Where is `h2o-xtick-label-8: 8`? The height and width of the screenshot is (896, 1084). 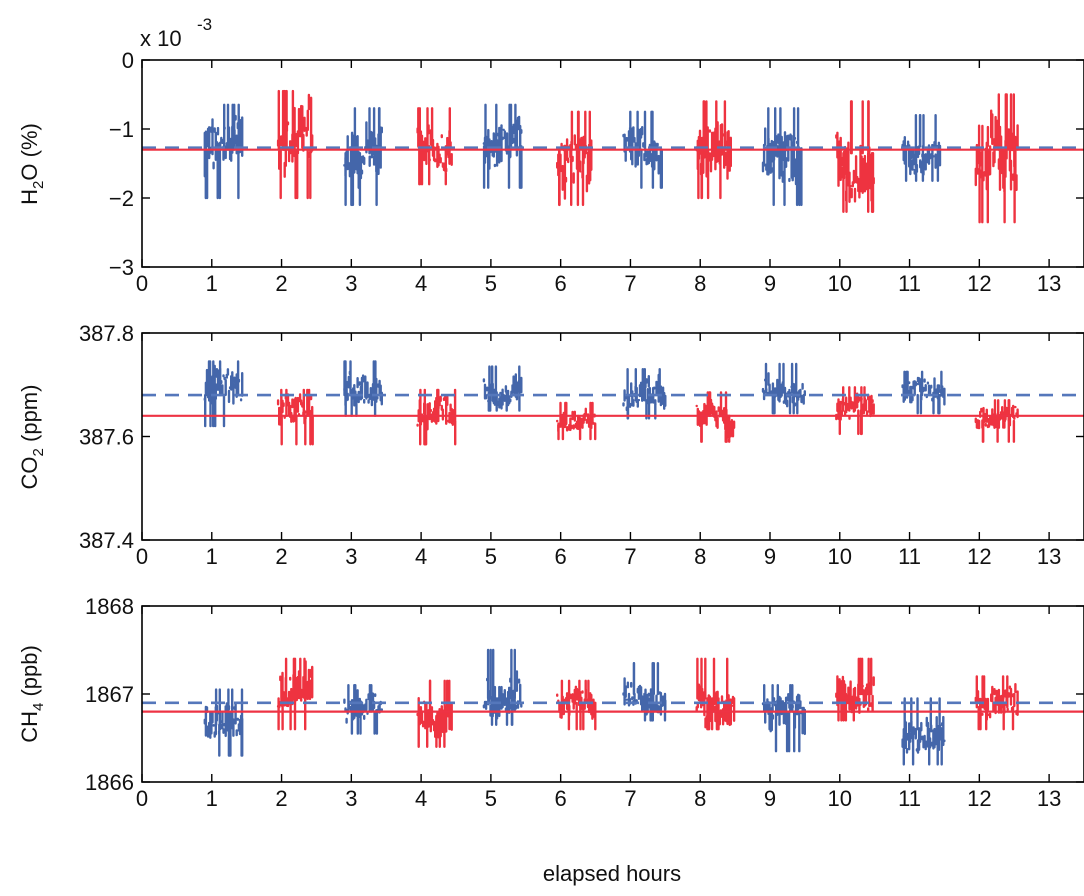 h2o-xtick-label-8: 8 is located at coordinates (700, 283).